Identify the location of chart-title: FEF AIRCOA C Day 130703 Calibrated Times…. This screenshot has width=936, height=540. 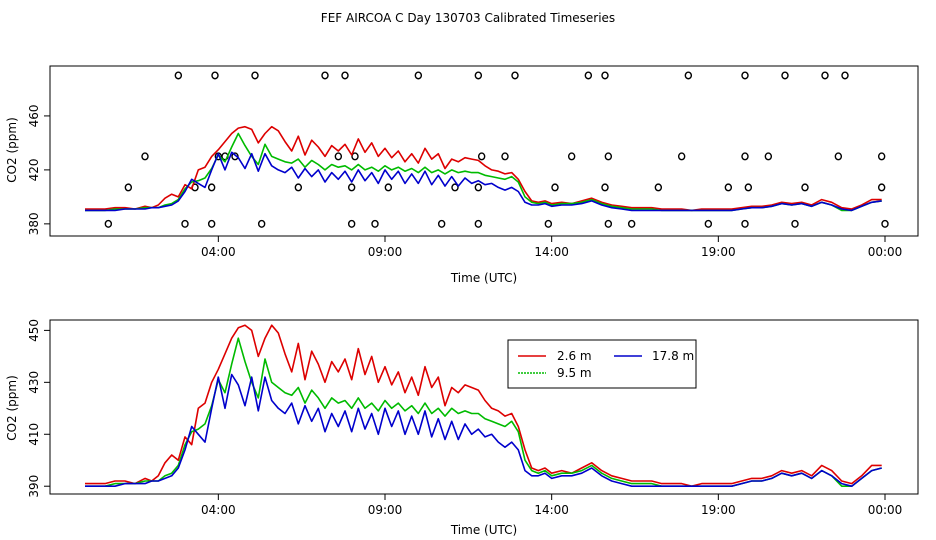
(468, 18).